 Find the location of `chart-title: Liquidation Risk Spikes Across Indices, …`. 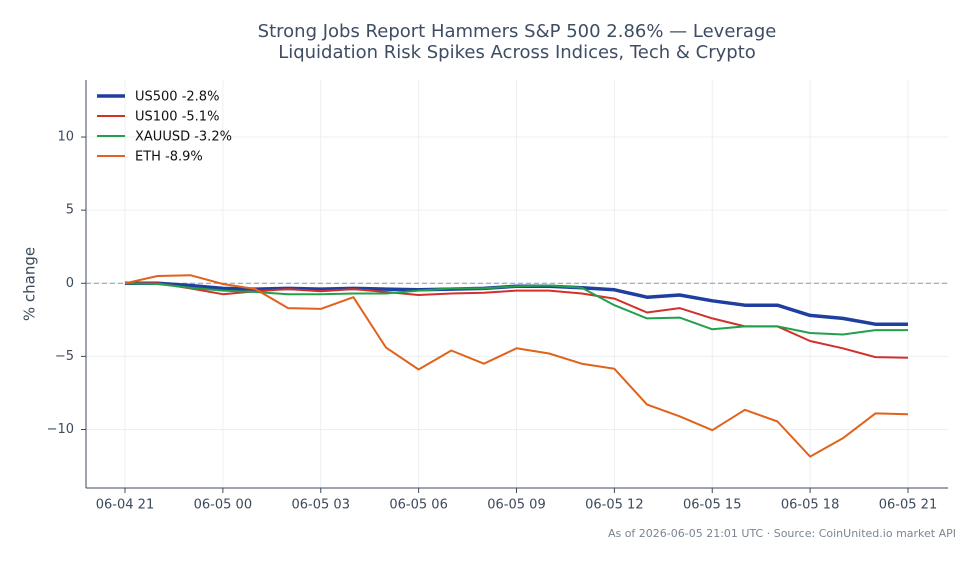

chart-title: Liquidation Risk Spikes Across Indices, … is located at coordinates (517, 52).